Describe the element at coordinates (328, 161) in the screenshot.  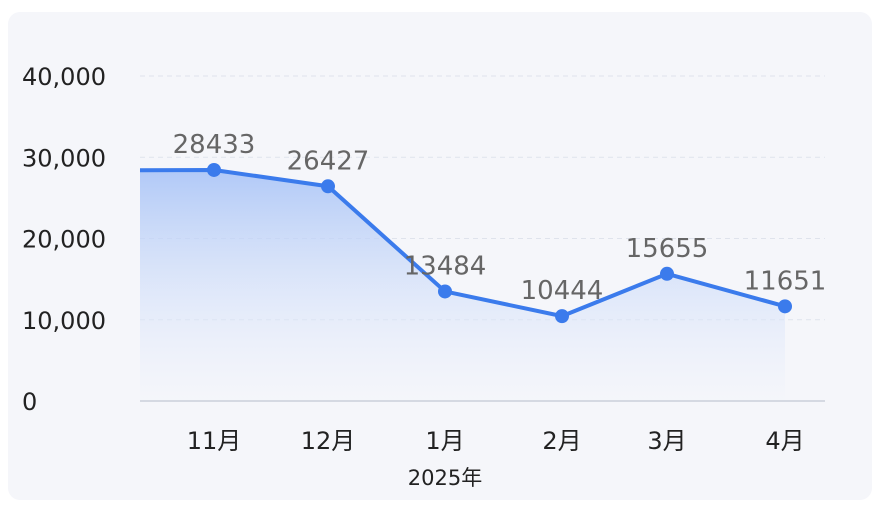
I see `data-label: 26427` at that location.